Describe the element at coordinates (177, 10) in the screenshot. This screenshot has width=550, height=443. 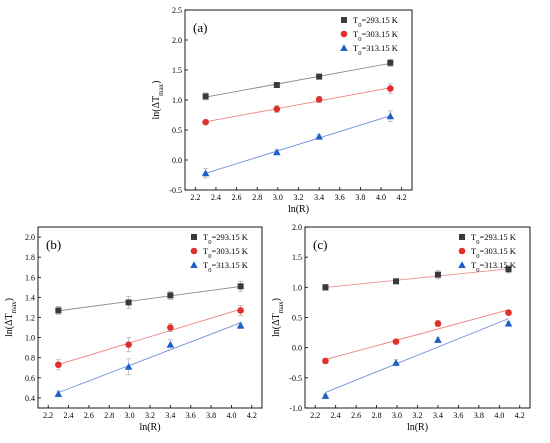
I see `y-tick-label: 2.5` at that location.